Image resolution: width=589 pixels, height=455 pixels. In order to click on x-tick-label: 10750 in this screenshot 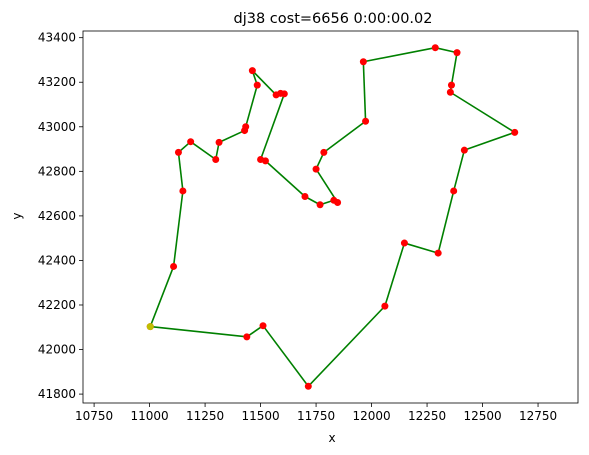, I will do `click(94, 416)`.